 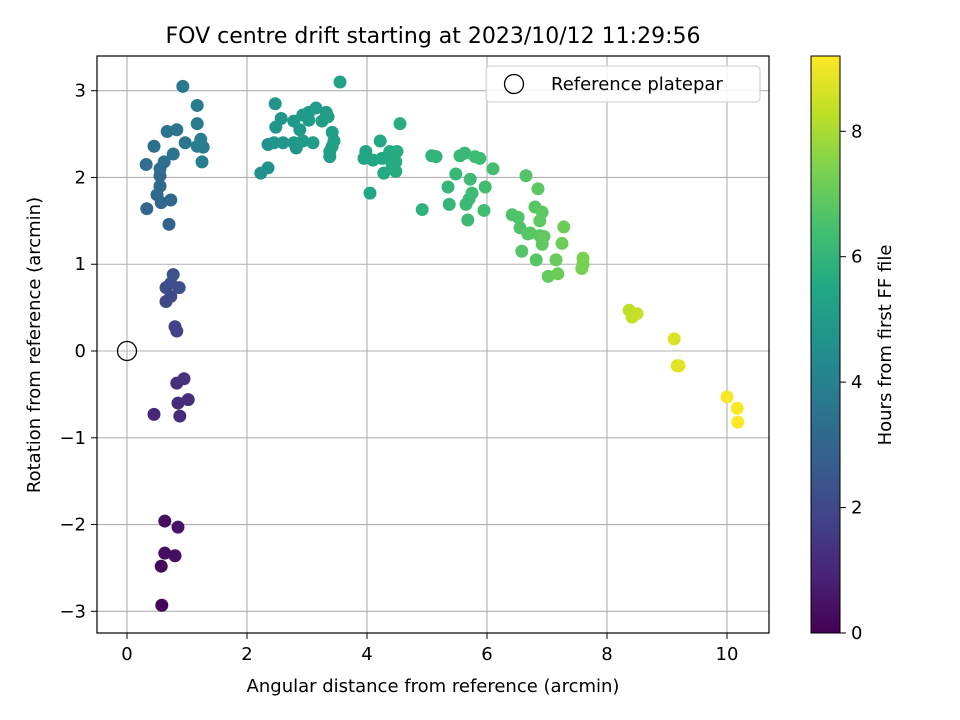 I want to click on colorbar-tick-label: 8, so click(x=856, y=131).